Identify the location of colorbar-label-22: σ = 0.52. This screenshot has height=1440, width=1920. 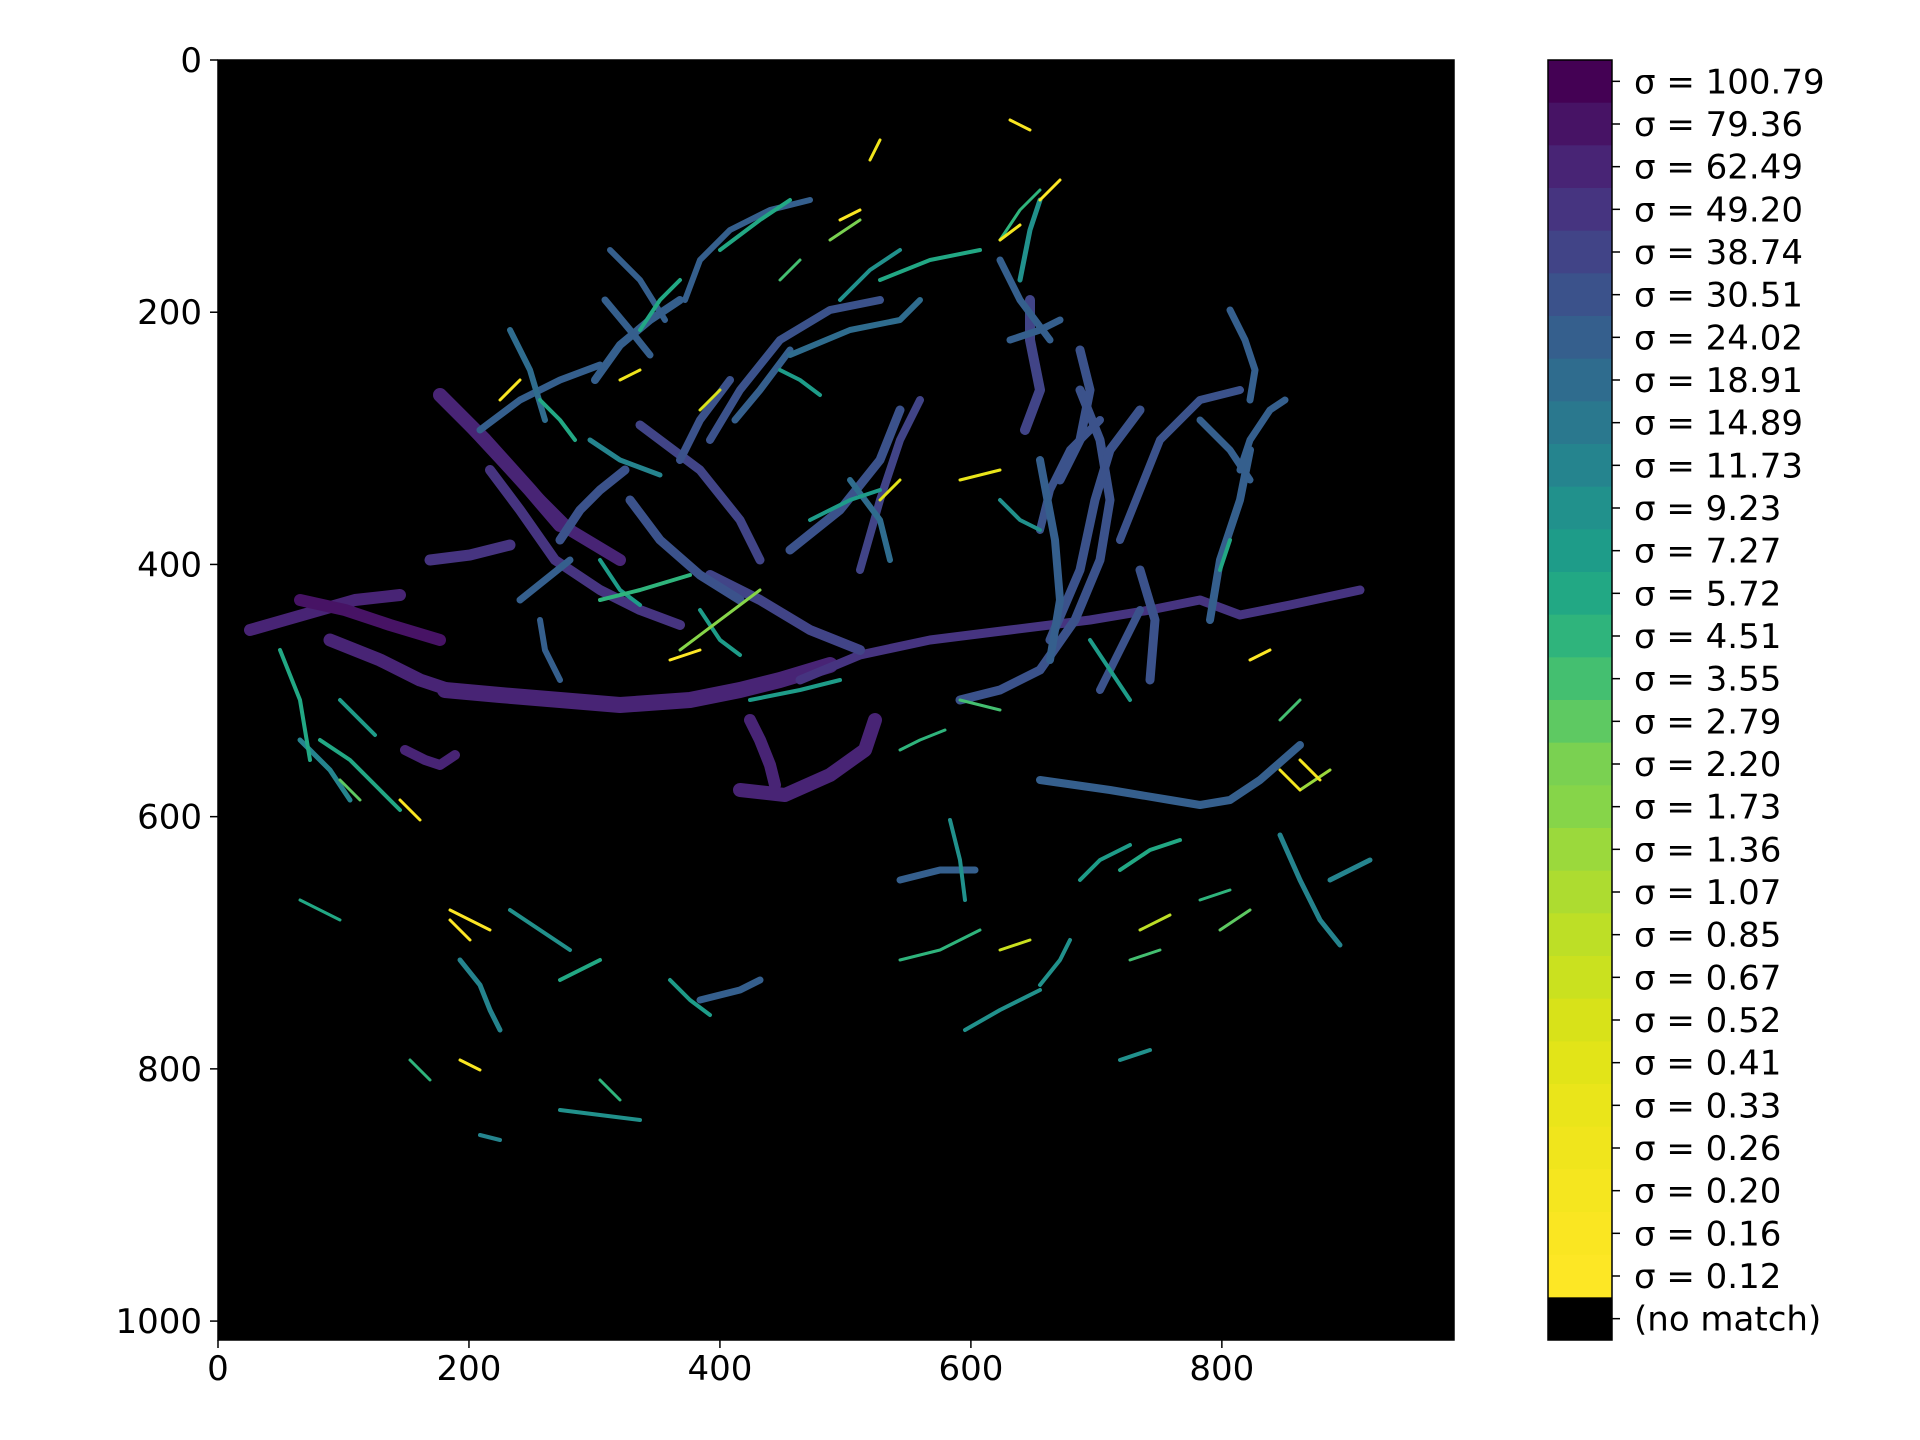
(1707, 1021).